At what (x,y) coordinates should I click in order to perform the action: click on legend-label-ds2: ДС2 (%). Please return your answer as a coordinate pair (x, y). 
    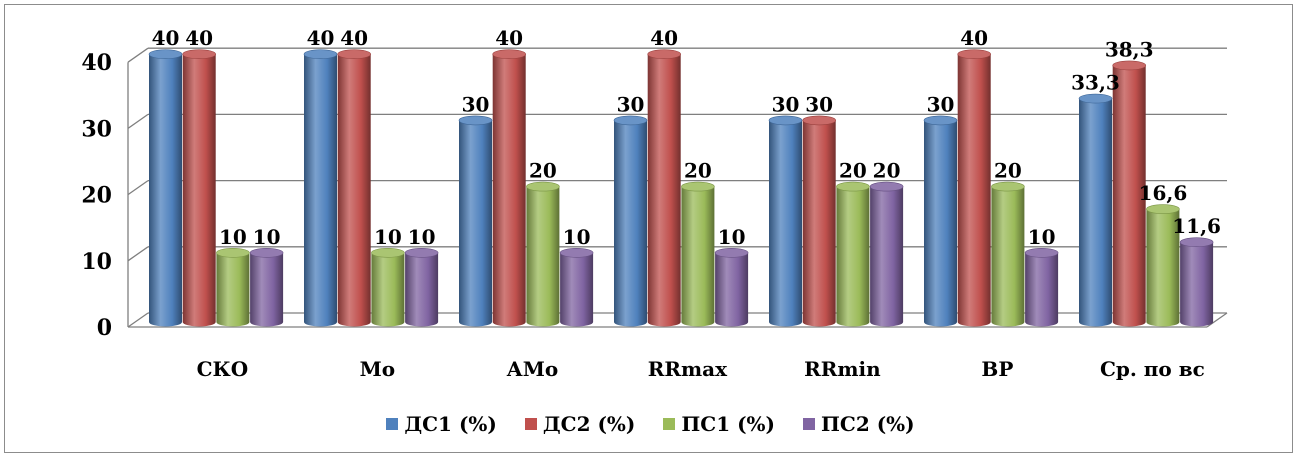
    Looking at the image, I should click on (589, 424).